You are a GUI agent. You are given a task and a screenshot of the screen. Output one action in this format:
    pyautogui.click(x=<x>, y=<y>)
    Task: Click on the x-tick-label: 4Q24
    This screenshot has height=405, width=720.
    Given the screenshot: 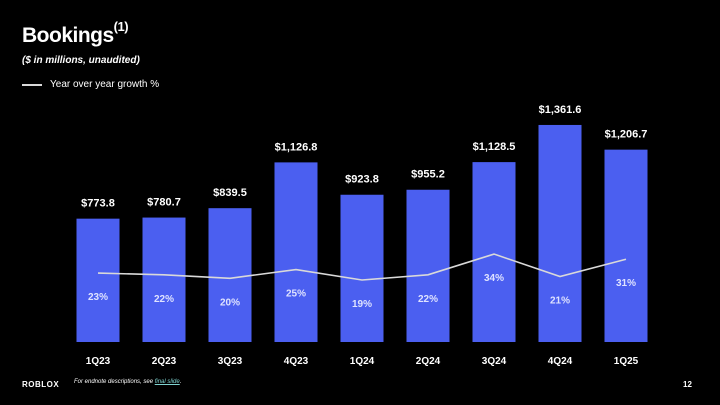 What is the action you would take?
    pyautogui.click(x=560, y=361)
    